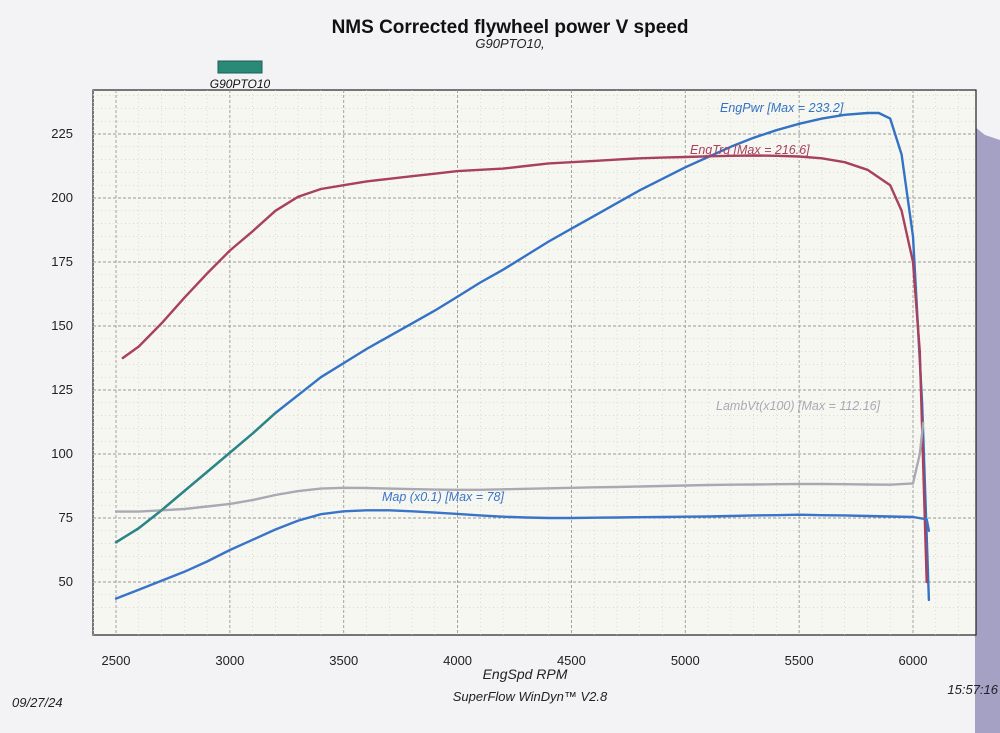 The image size is (1000, 733). What do you see at coordinates (62, 133) in the screenshot?
I see `y-tick-label: 225` at bounding box center [62, 133].